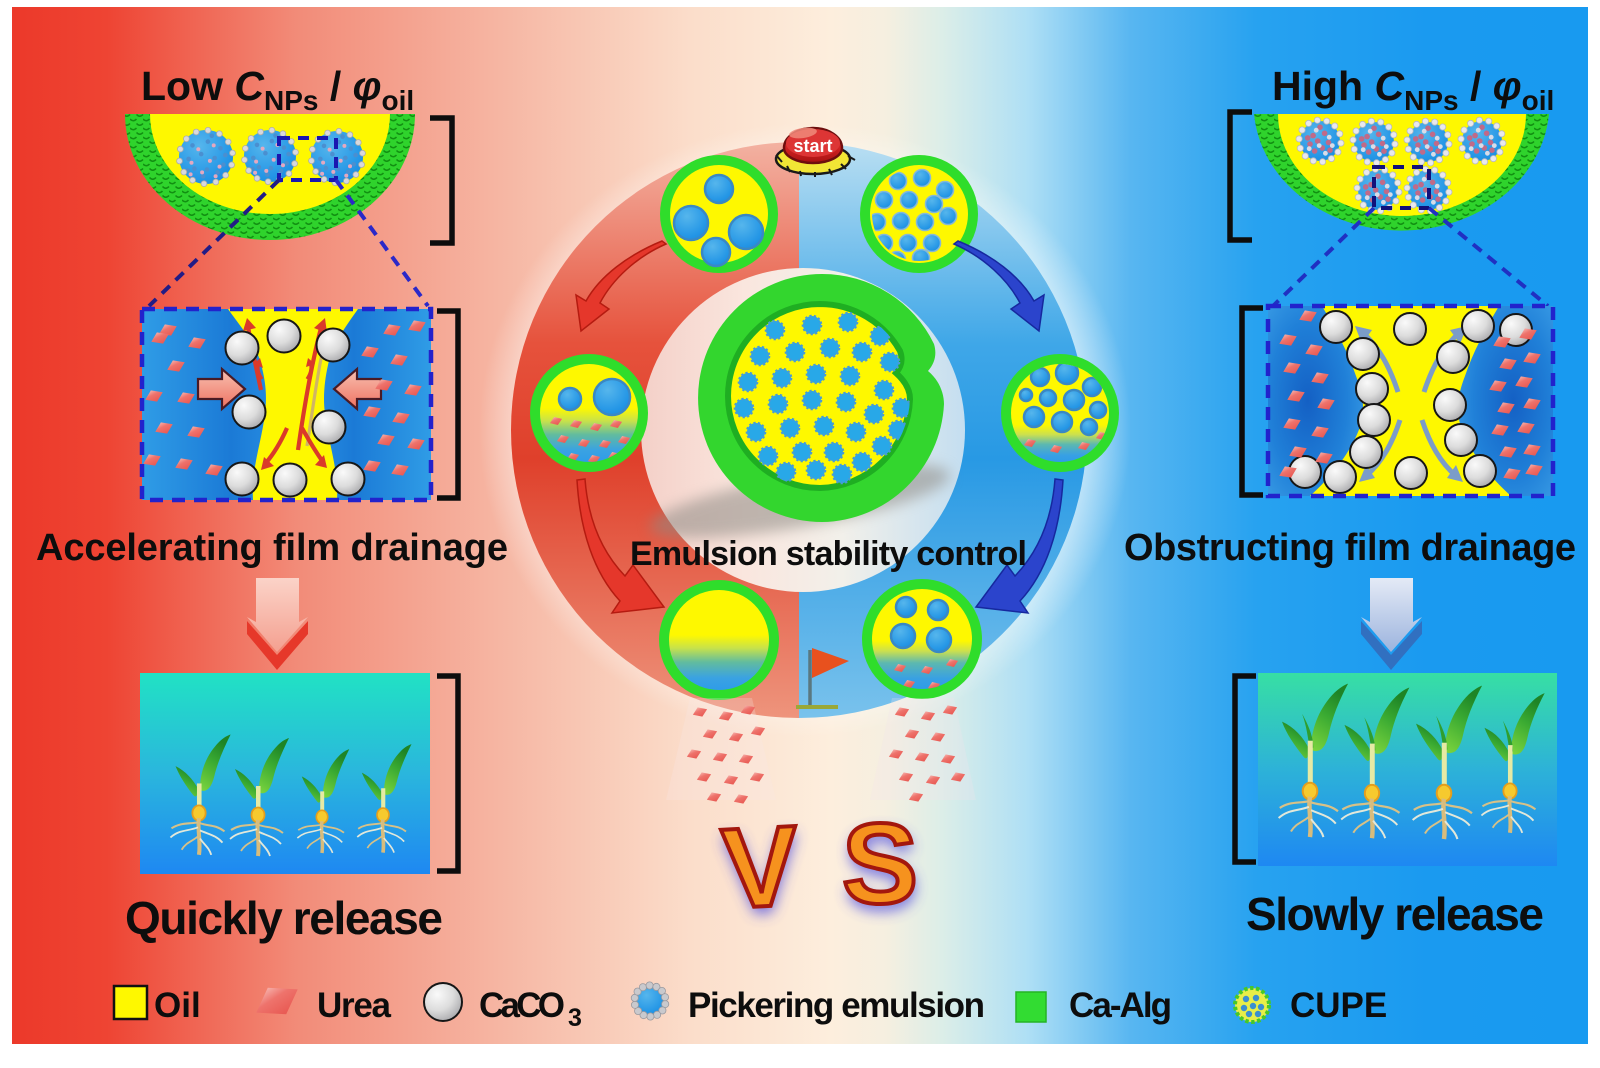 Image resolution: width=1600 pixels, height=1068 pixels. Describe the element at coordinates (575, 1018) in the screenshot. I see `svg-text: 3` at that location.